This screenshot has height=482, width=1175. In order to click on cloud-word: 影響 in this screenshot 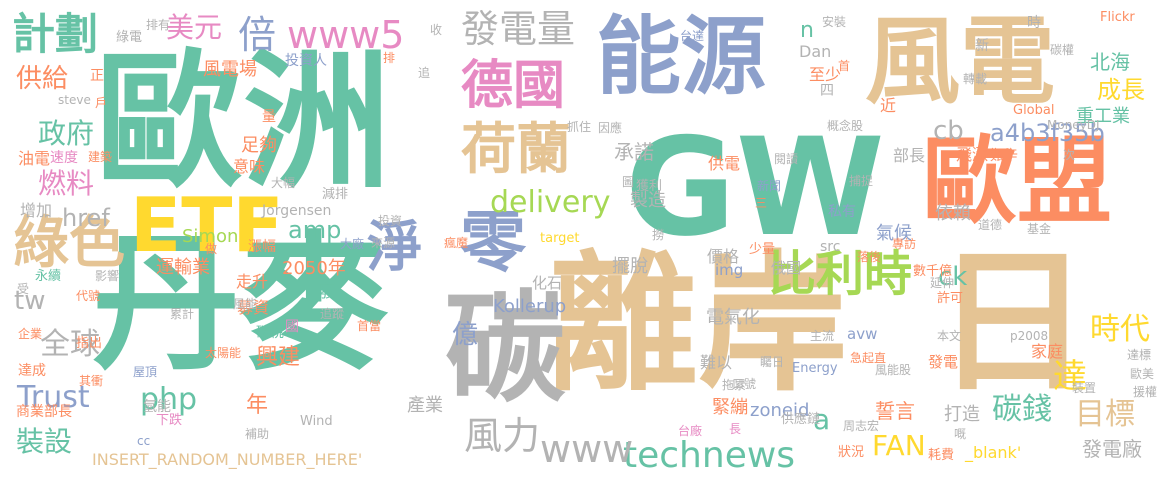, I will do `click(107, 276)`.